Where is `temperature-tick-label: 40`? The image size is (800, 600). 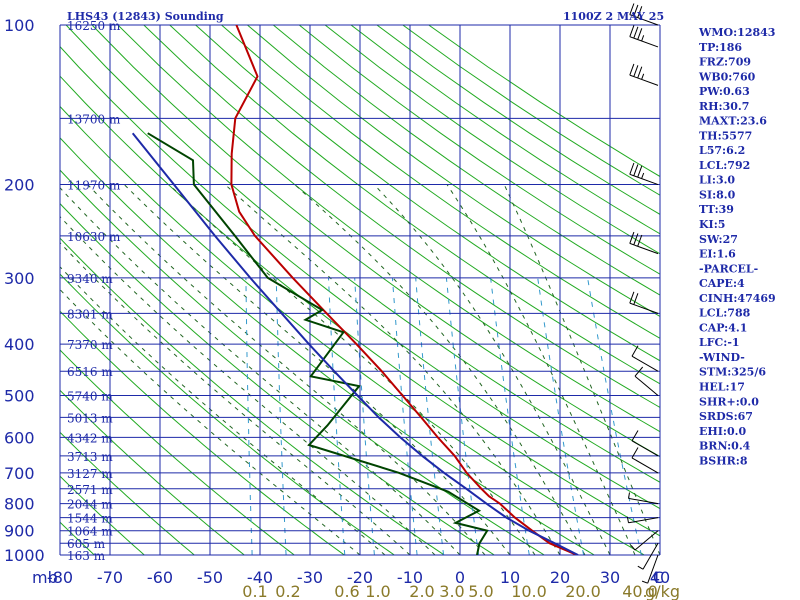 temperature-tick-label: 40 is located at coordinates (660, 577).